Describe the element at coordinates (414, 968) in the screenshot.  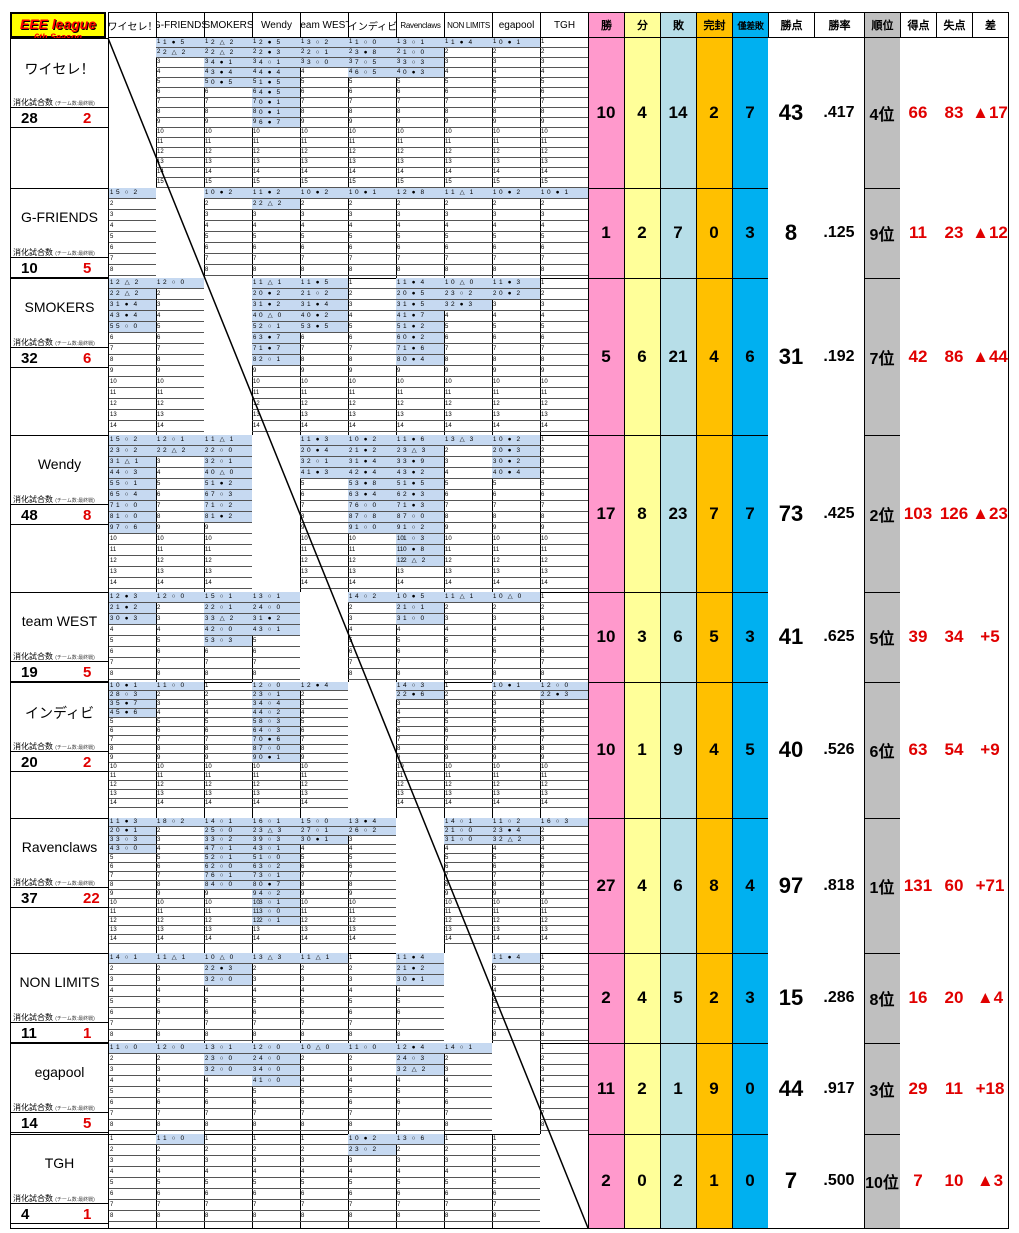
I see `game-result: 1 ● 2` at that location.